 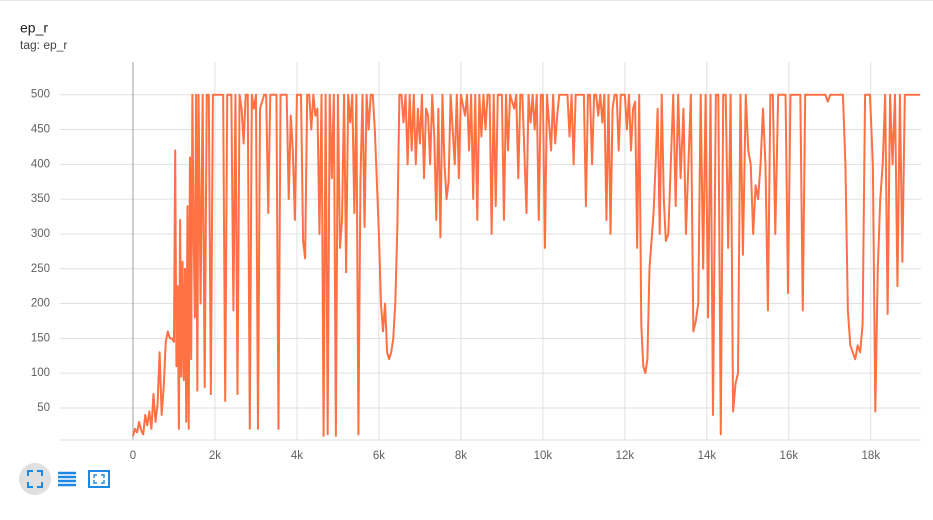 I want to click on expand-button, so click(x=99, y=479).